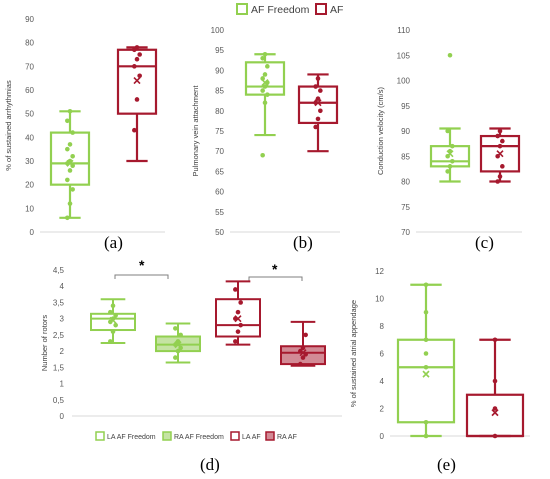  Describe the element at coordinates (405, 232) in the screenshot. I see `panel-c-y-tick-label: 70` at that location.